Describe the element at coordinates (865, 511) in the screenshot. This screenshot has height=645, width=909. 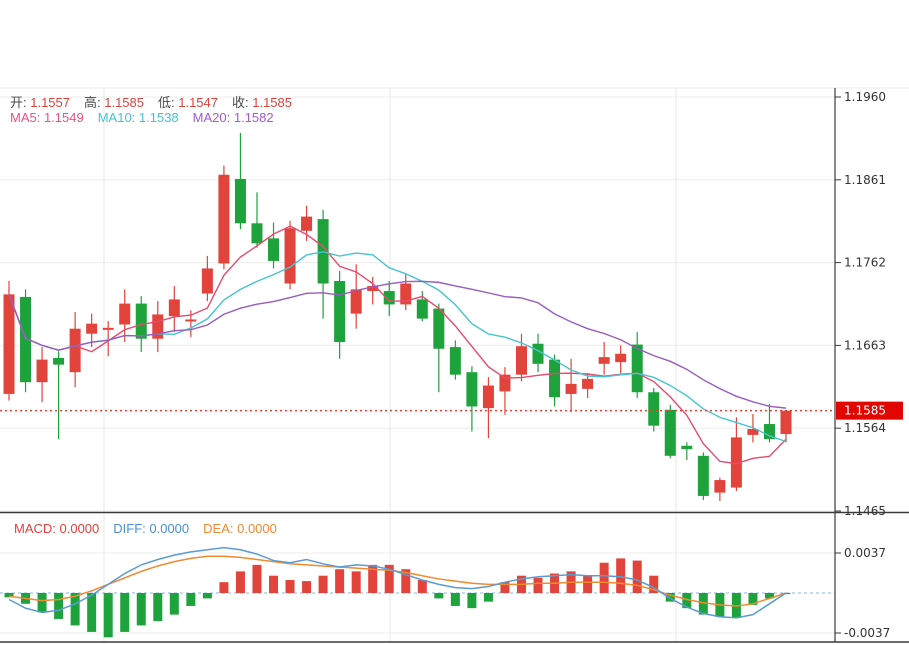
I see `svg-text: 1.1465` at that location.